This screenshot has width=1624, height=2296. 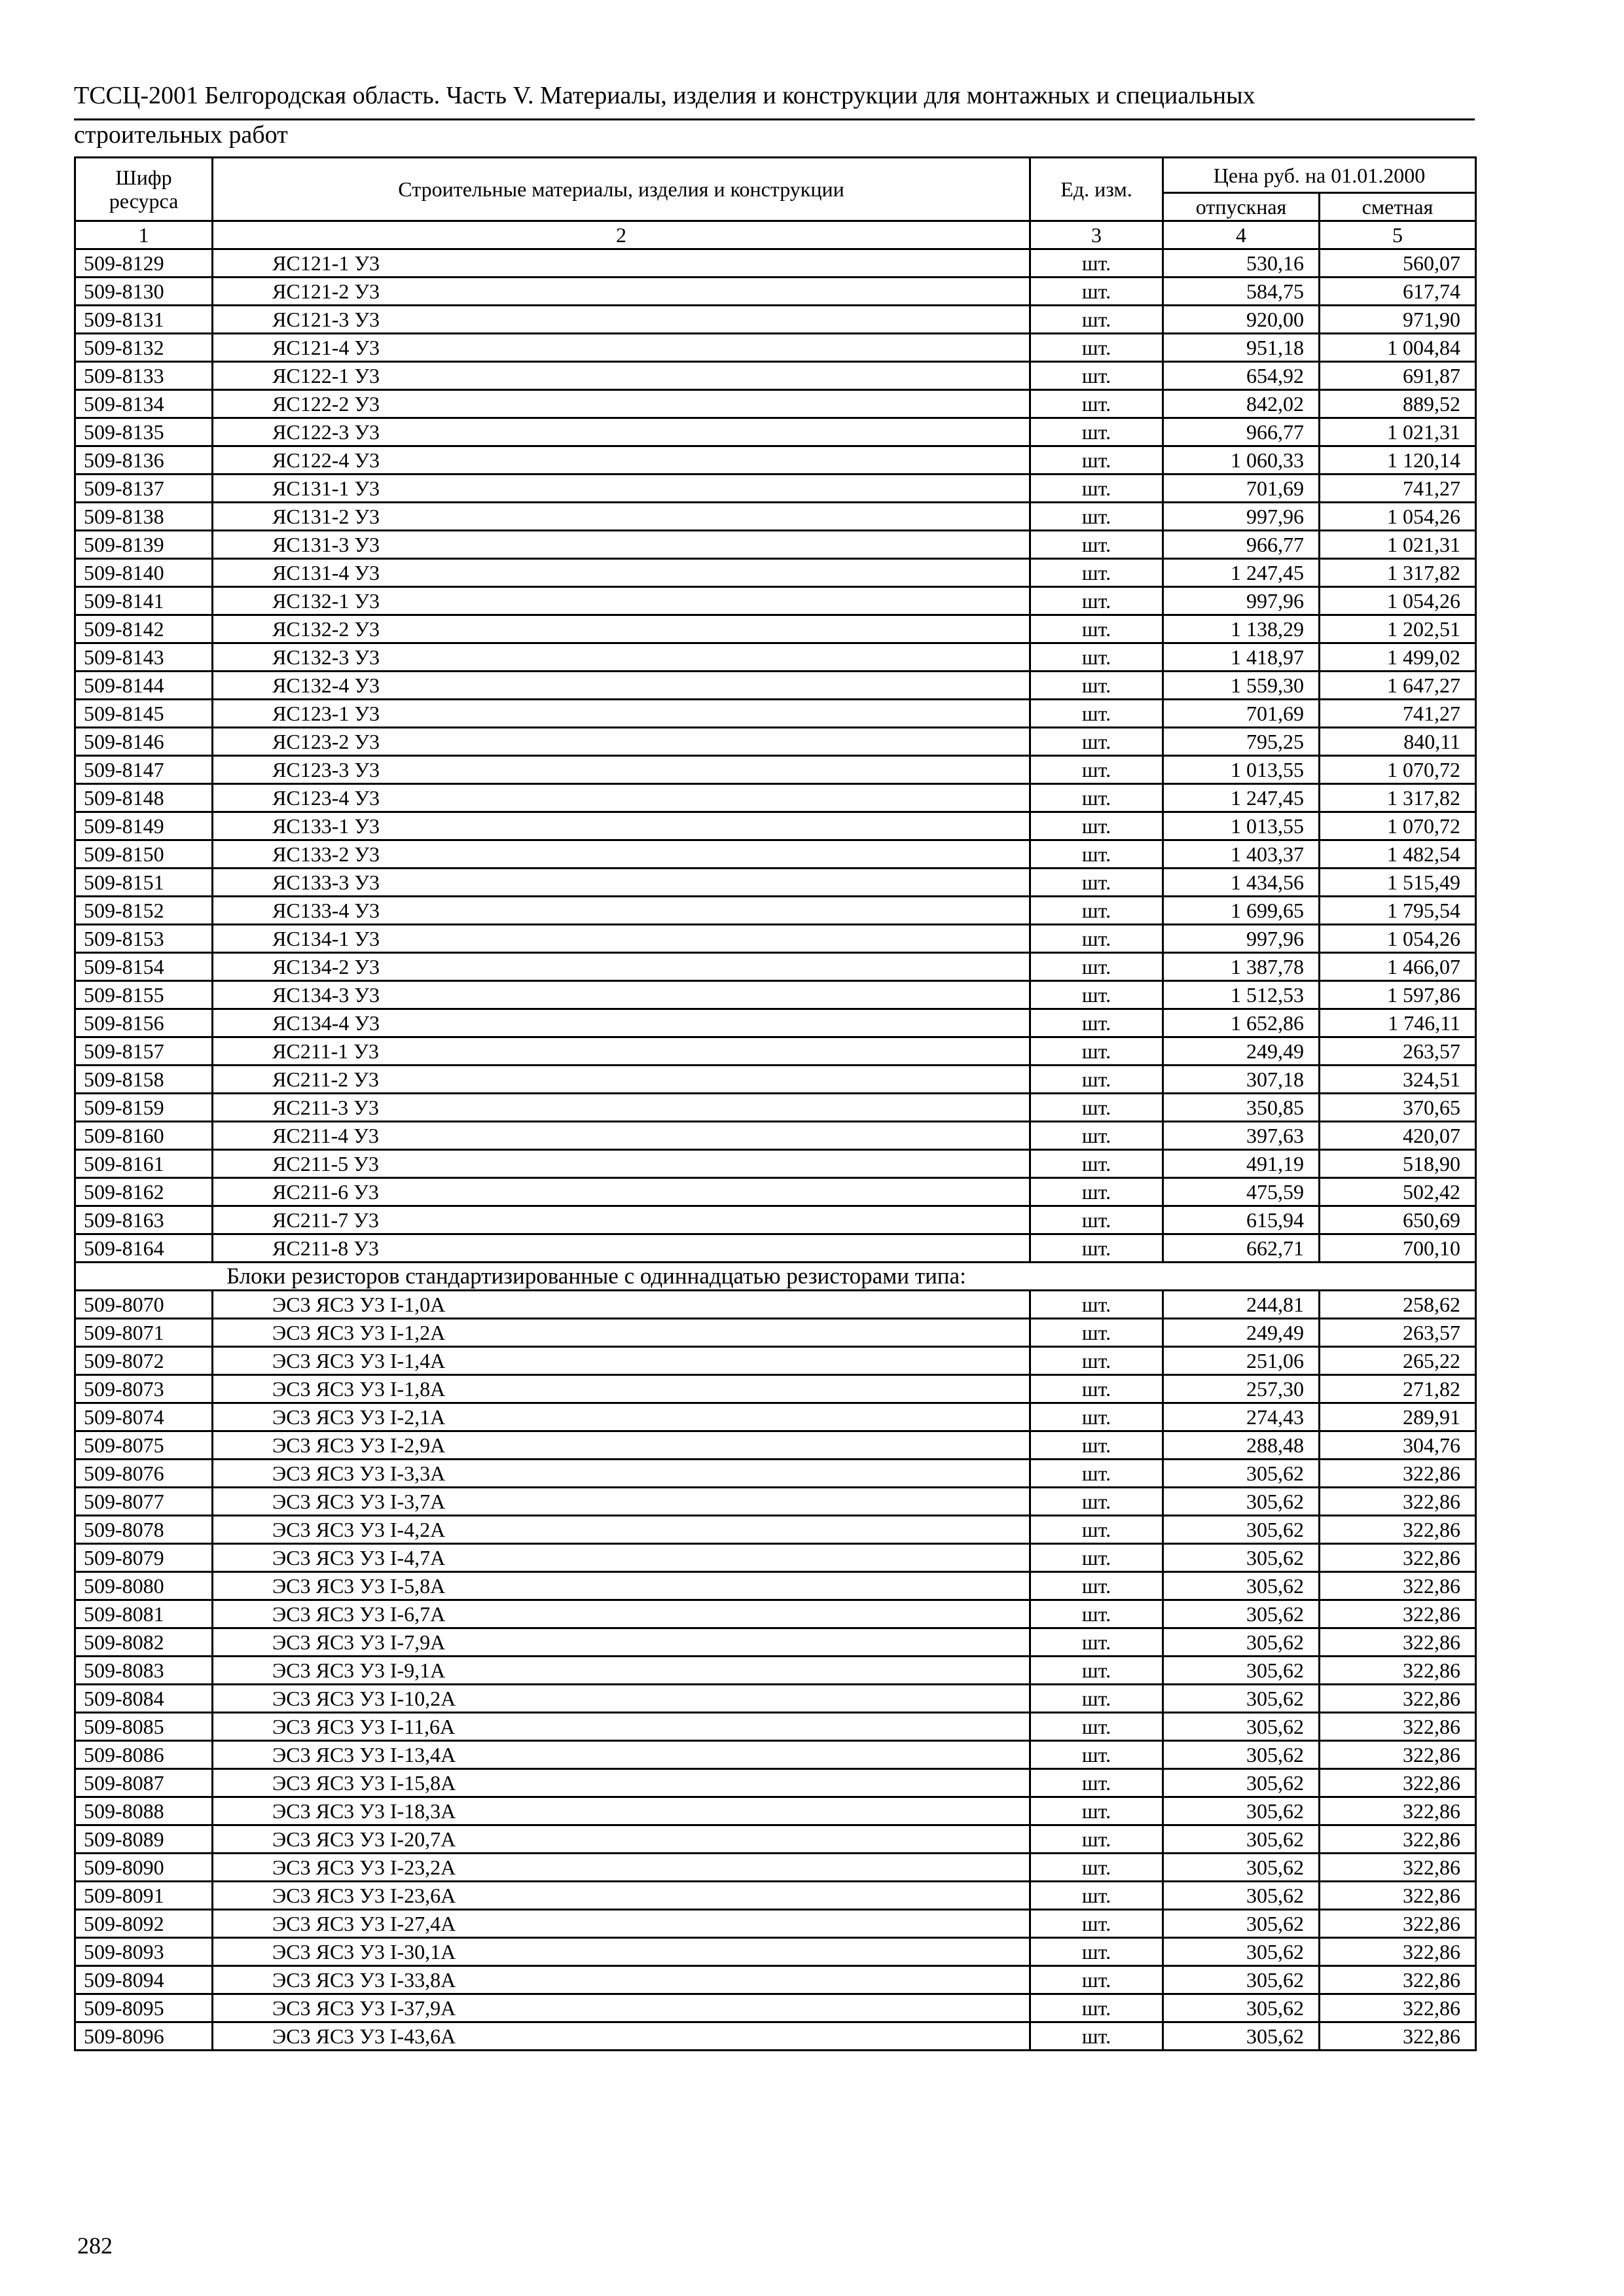 I want to click on material-name: ЭС3 ЯС3 У3 I-1,4А, so click(x=621, y=1361).